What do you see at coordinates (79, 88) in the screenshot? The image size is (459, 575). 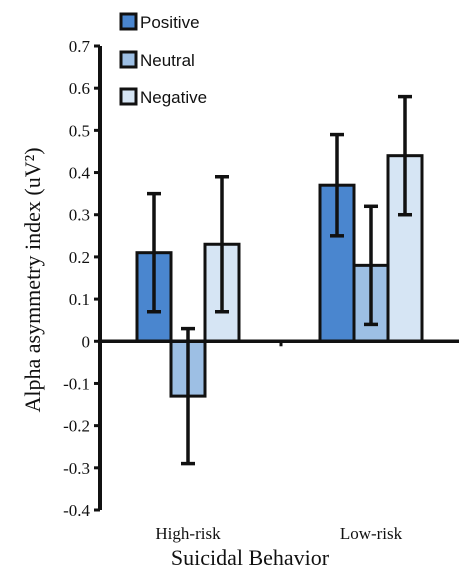 I see `y-tick-label: 0.6` at bounding box center [79, 88].